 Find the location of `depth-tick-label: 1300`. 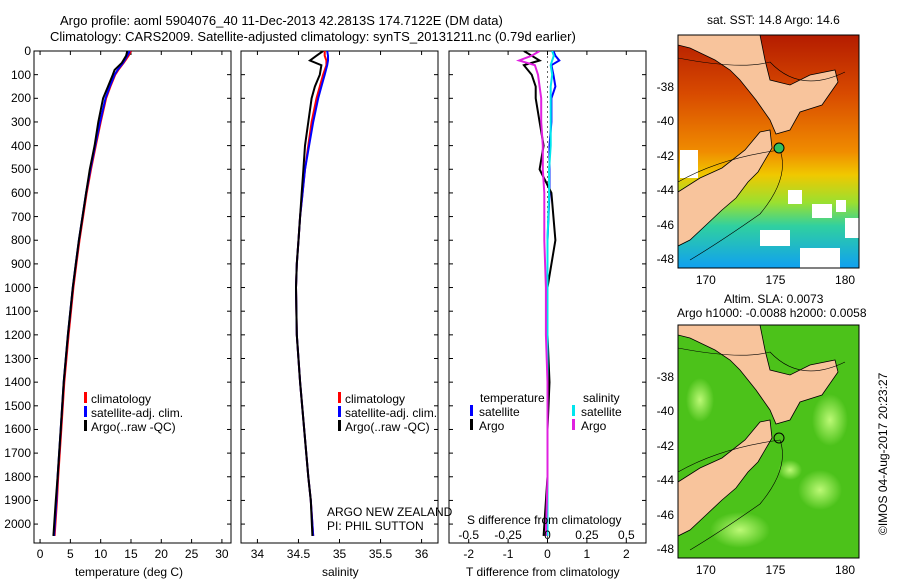

depth-tick-label: 1300 is located at coordinates (17, 358).